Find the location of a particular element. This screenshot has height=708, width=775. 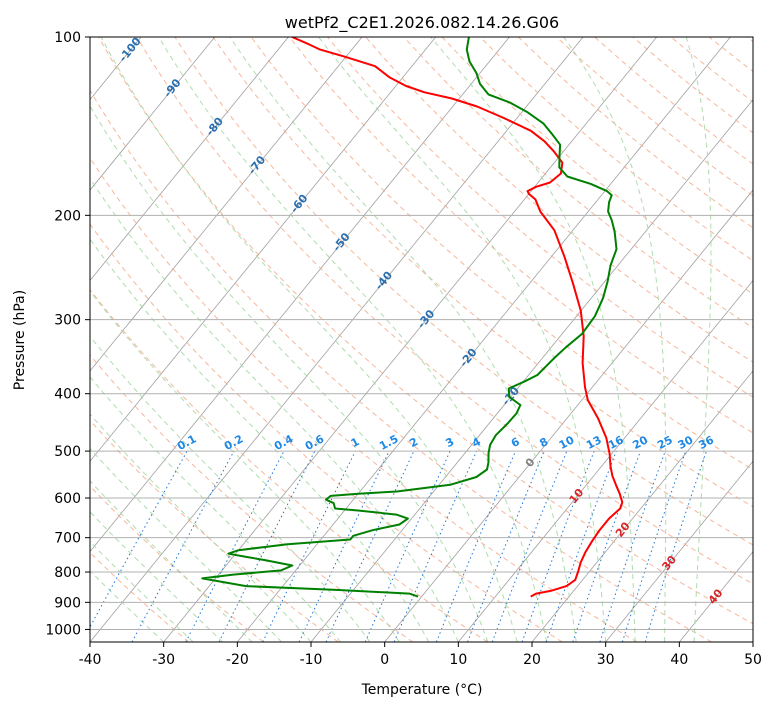

x-tick-label: 0 is located at coordinates (384, 660).